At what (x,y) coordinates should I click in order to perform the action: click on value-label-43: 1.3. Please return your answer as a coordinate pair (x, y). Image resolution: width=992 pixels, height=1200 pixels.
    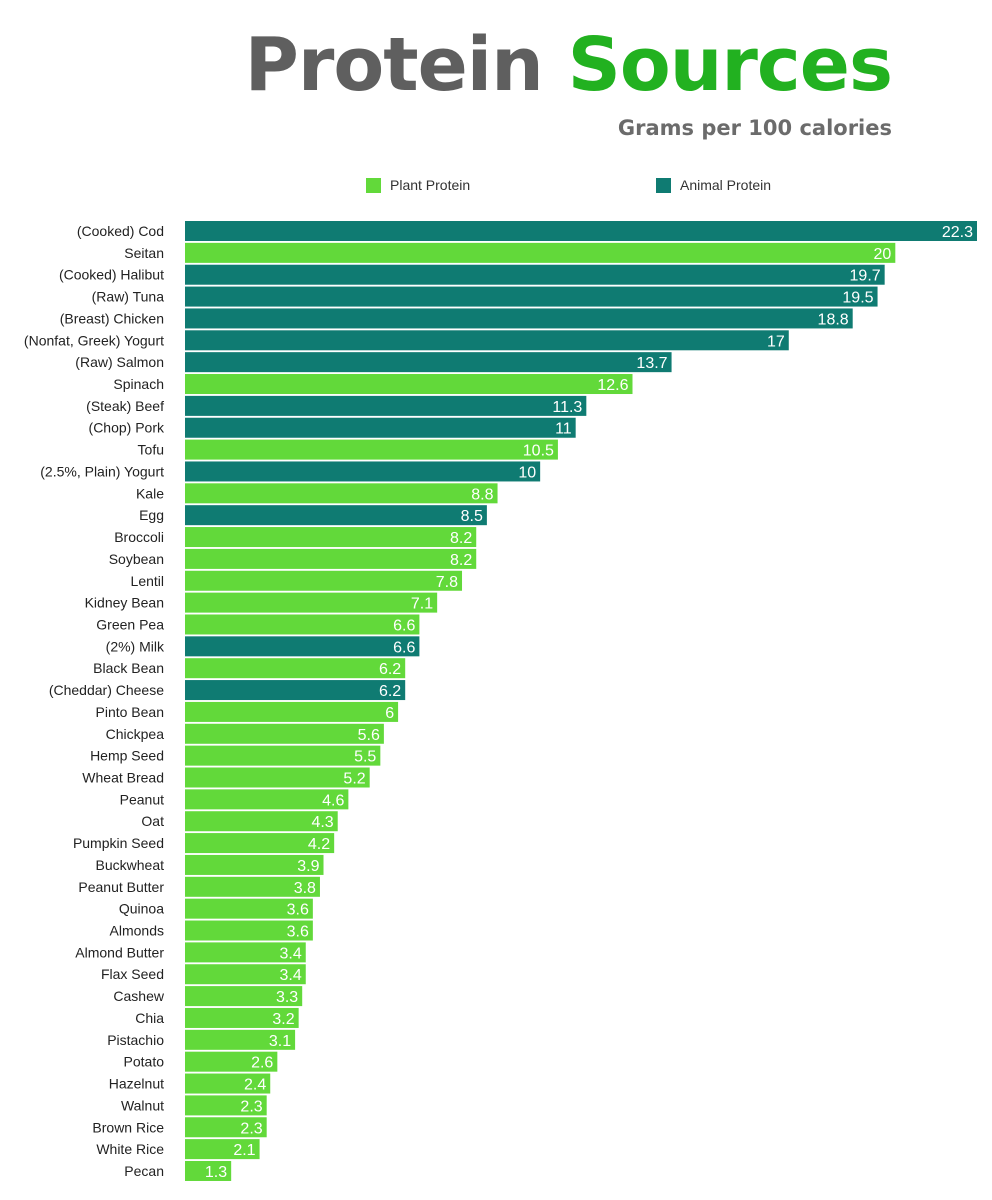
    Looking at the image, I should click on (216, 1172).